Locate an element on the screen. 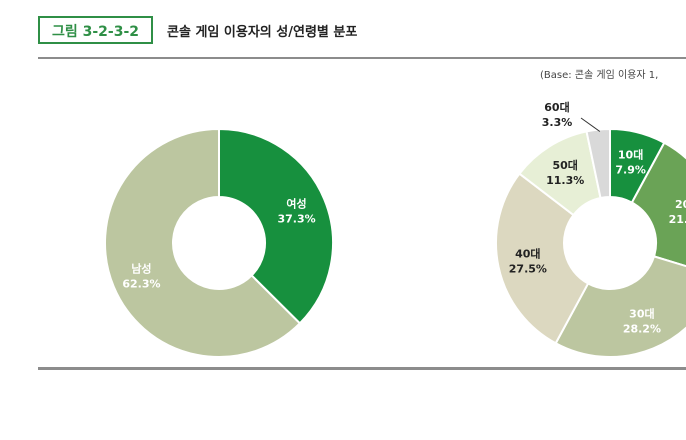 The width and height of the screenshot is (686, 440). age-callout-line-60s is located at coordinates (590, 124).